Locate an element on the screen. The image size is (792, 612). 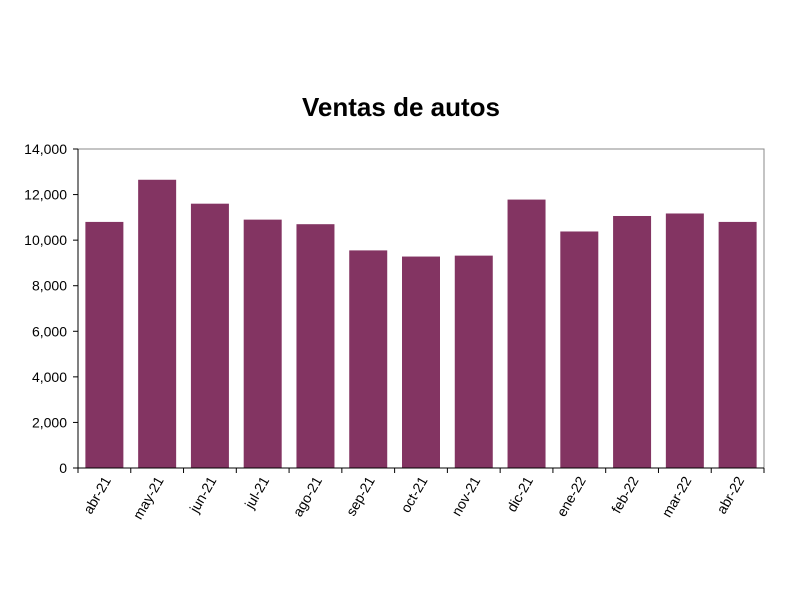
x-tick-label: jun-21 is located at coordinates (203, 494).